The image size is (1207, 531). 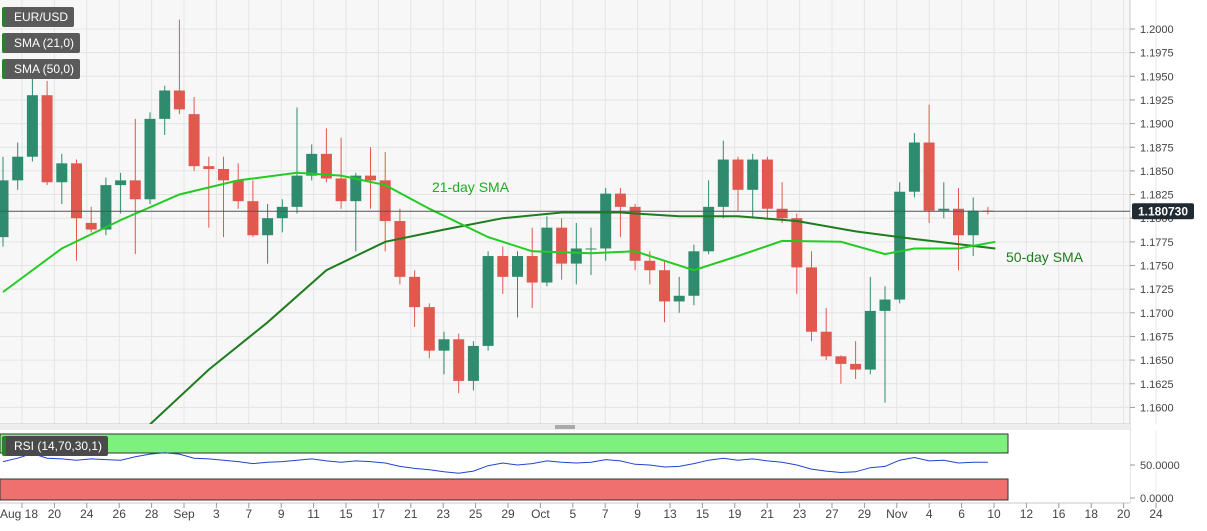 What do you see at coordinates (476, 514) in the screenshot?
I see `x-tick-label: 25` at bounding box center [476, 514].